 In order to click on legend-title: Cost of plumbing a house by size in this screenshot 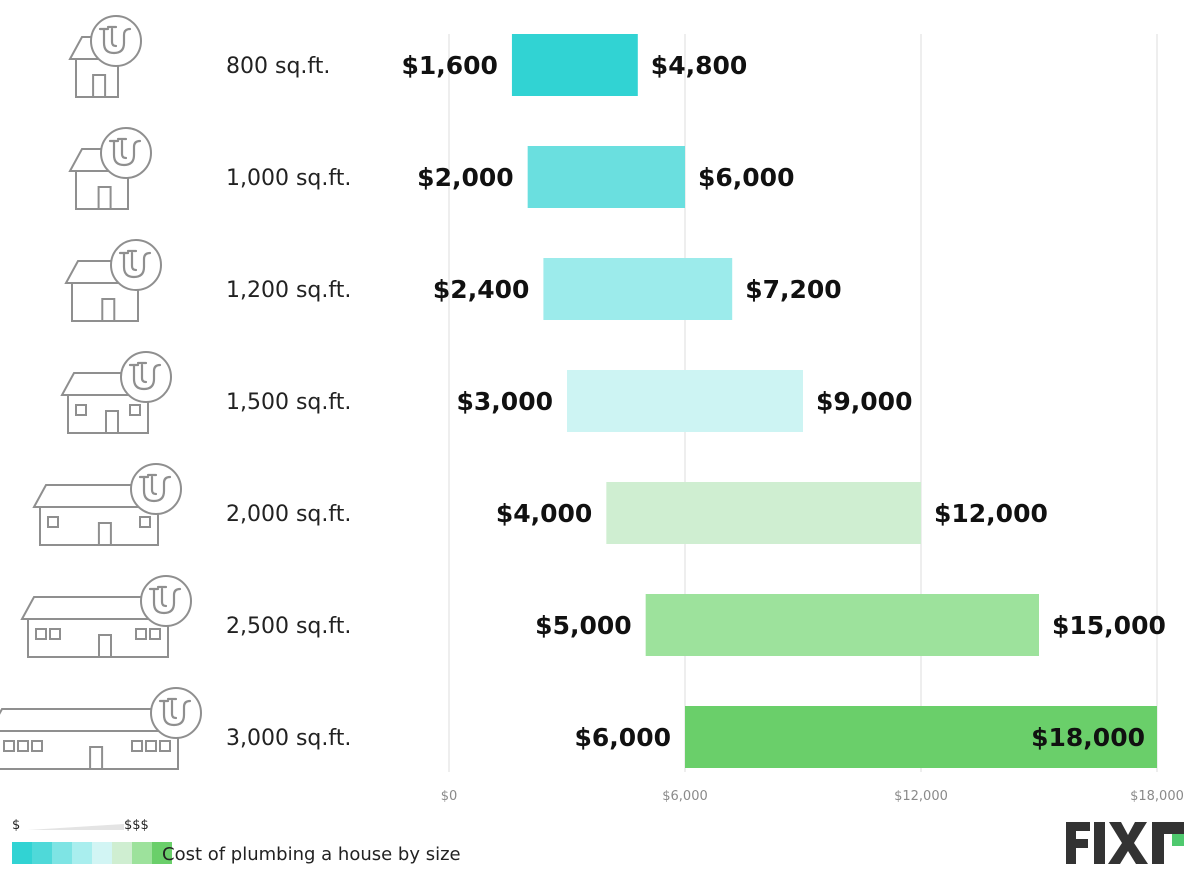, I will do `click(311, 854)`.